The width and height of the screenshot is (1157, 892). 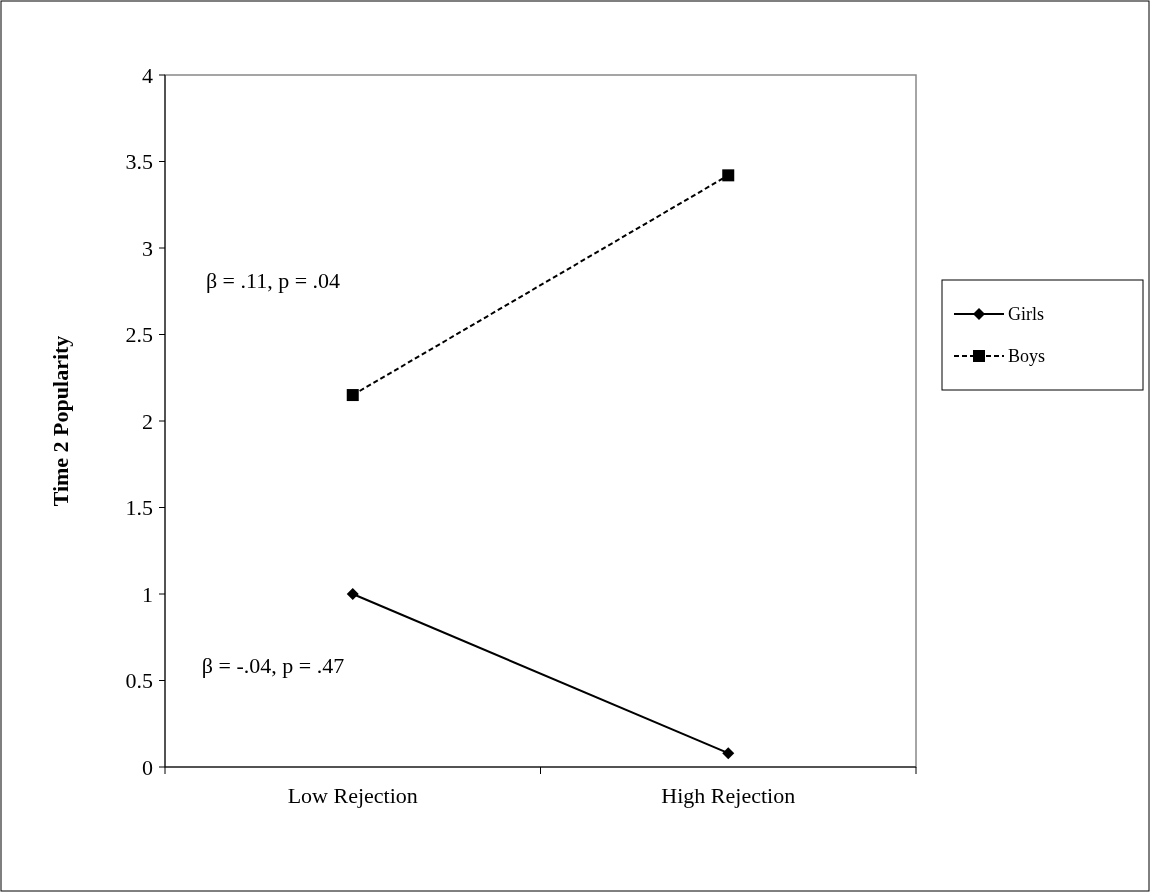 I want to click on y-tick-label: 1.5, so click(x=139, y=508).